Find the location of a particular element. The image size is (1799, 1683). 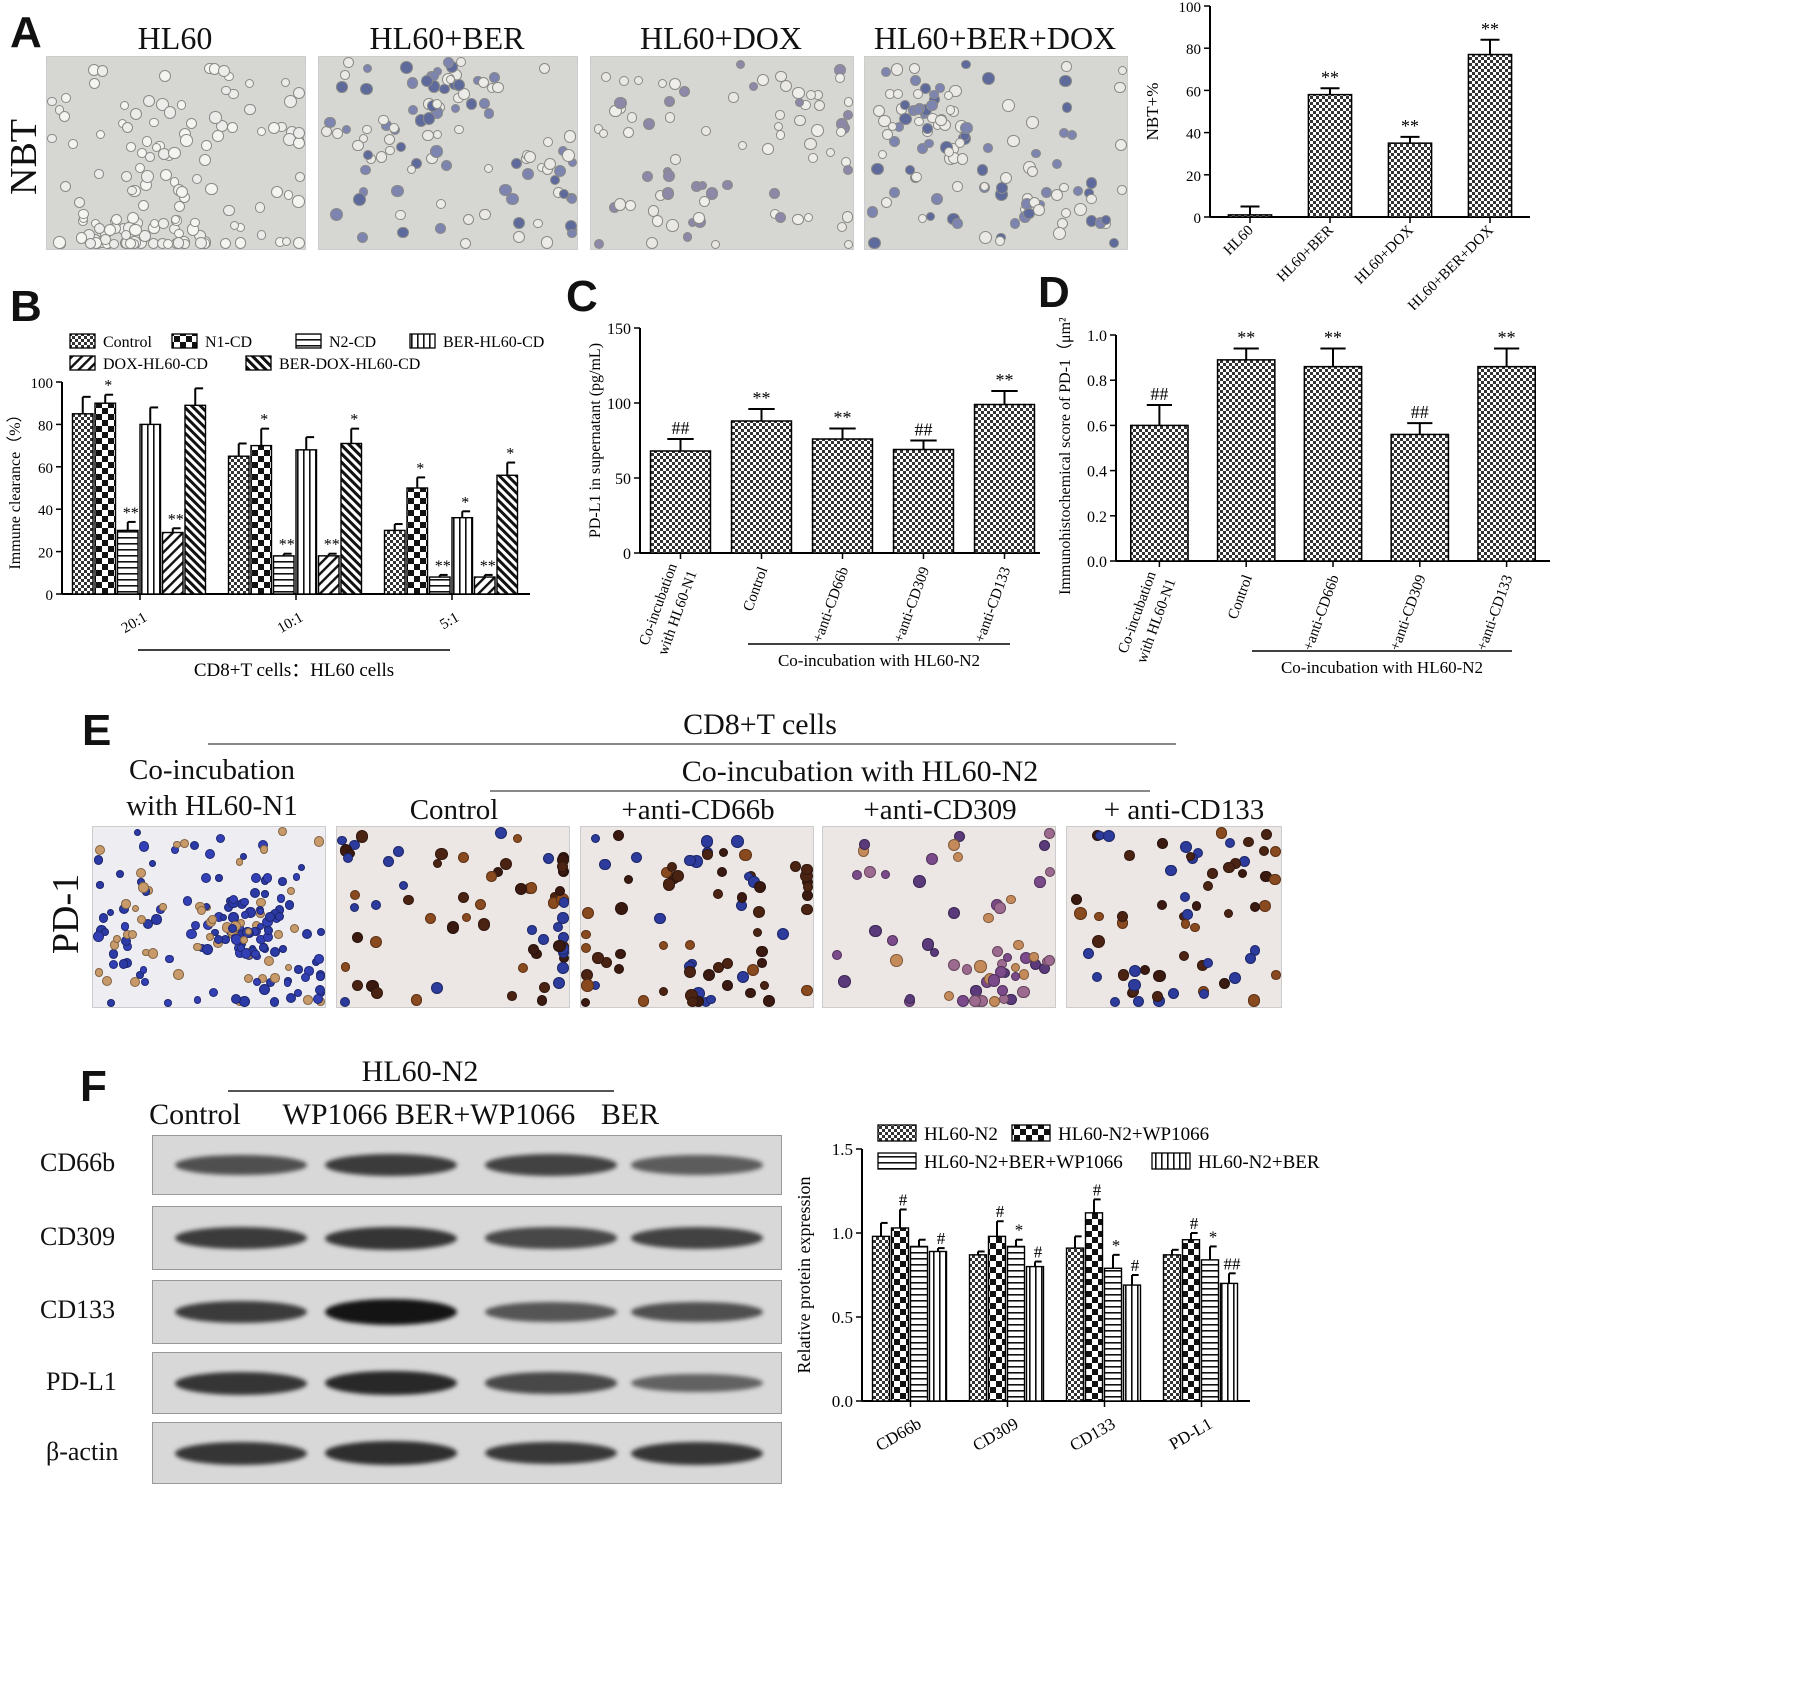

y-tick-label: 0.5 is located at coordinates (842, 1317).